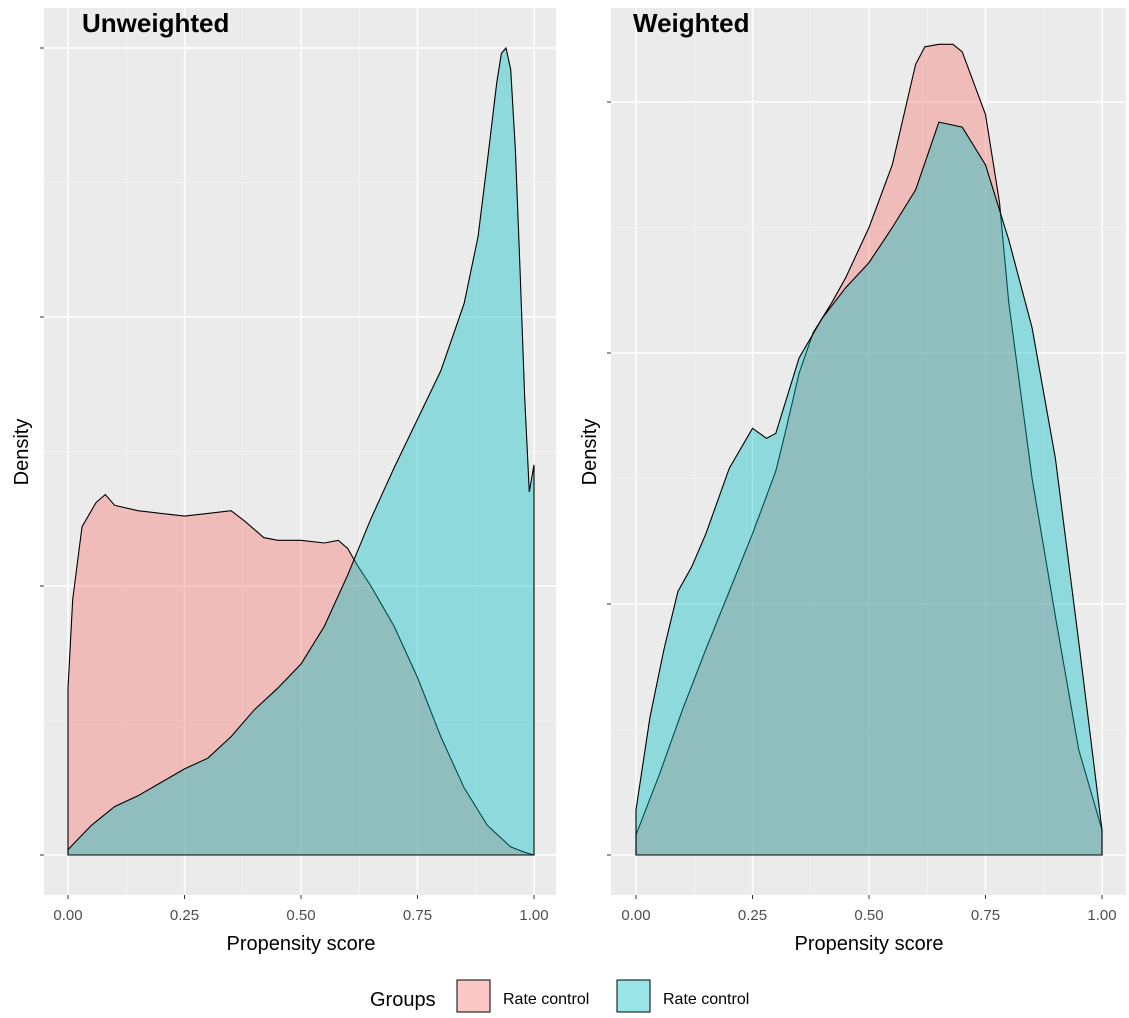  What do you see at coordinates (403, 1000) in the screenshot?
I see `legend-title: Groups` at bounding box center [403, 1000].